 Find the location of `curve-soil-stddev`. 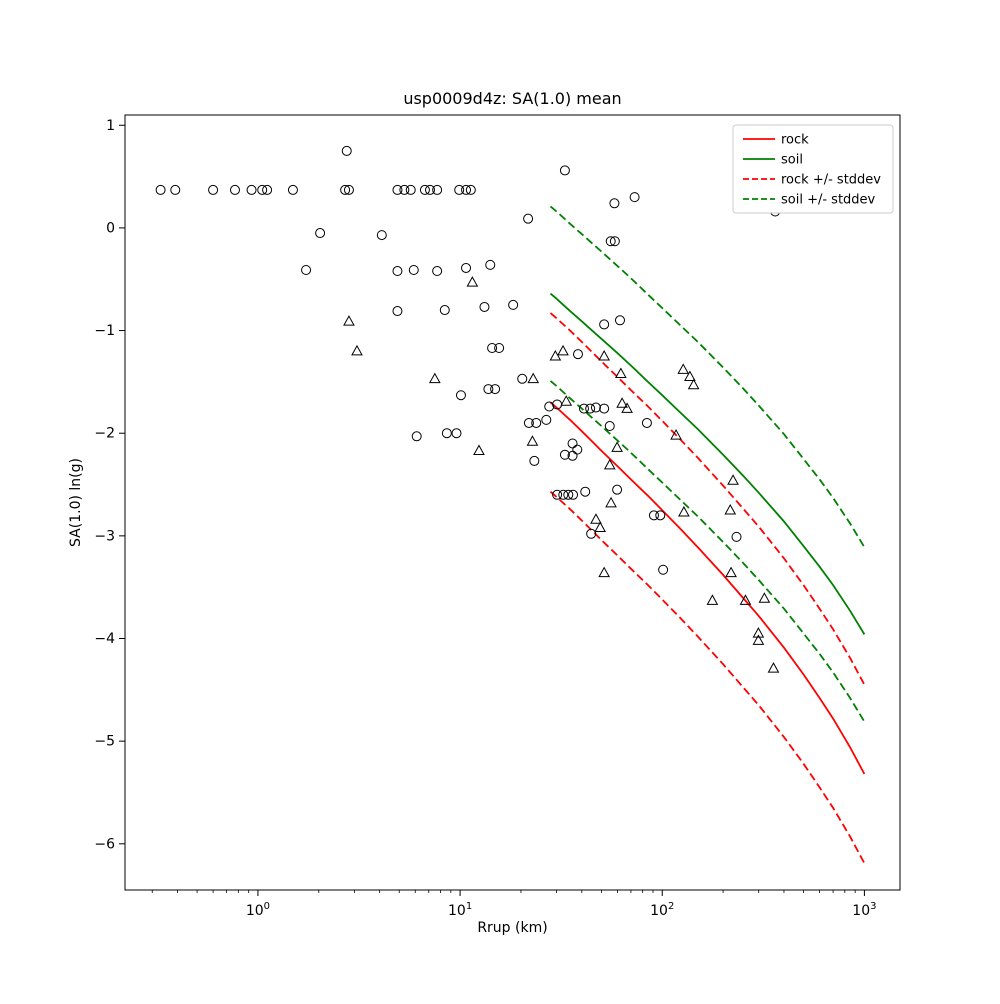

curve-soil-stddev is located at coordinates (707, 376).